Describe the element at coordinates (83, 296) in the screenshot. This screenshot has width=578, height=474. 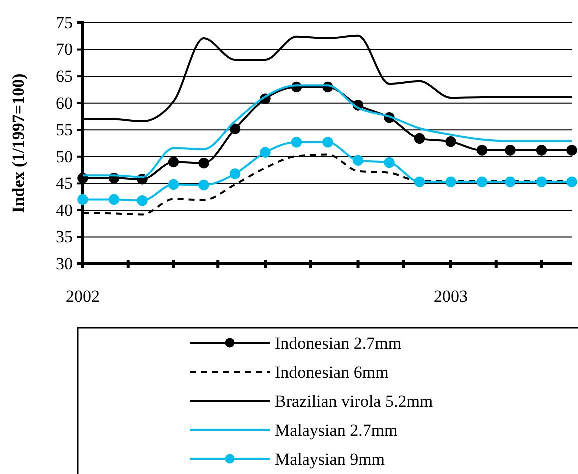
I see `x-tick-label: 2002` at that location.